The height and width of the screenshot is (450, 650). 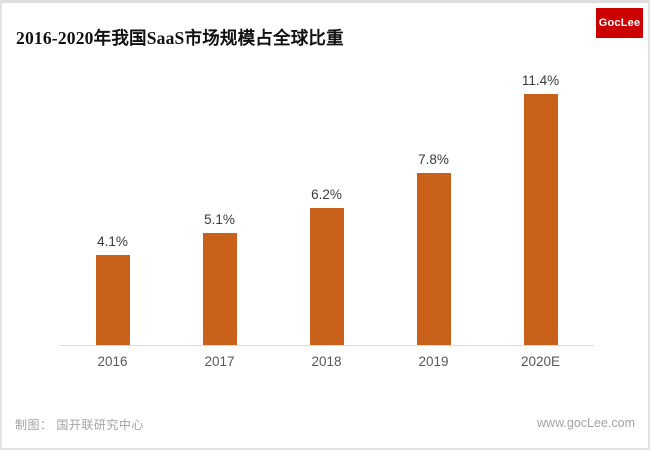 I want to click on category-label-2019: 2019, so click(x=433, y=361).